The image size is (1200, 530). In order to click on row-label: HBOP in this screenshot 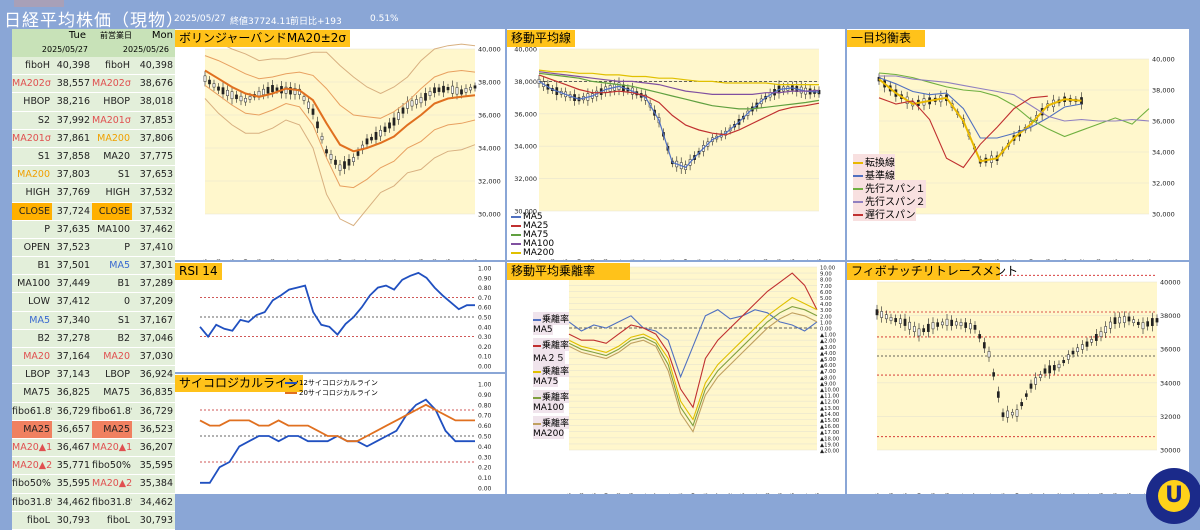, I will do `click(32, 102)`.